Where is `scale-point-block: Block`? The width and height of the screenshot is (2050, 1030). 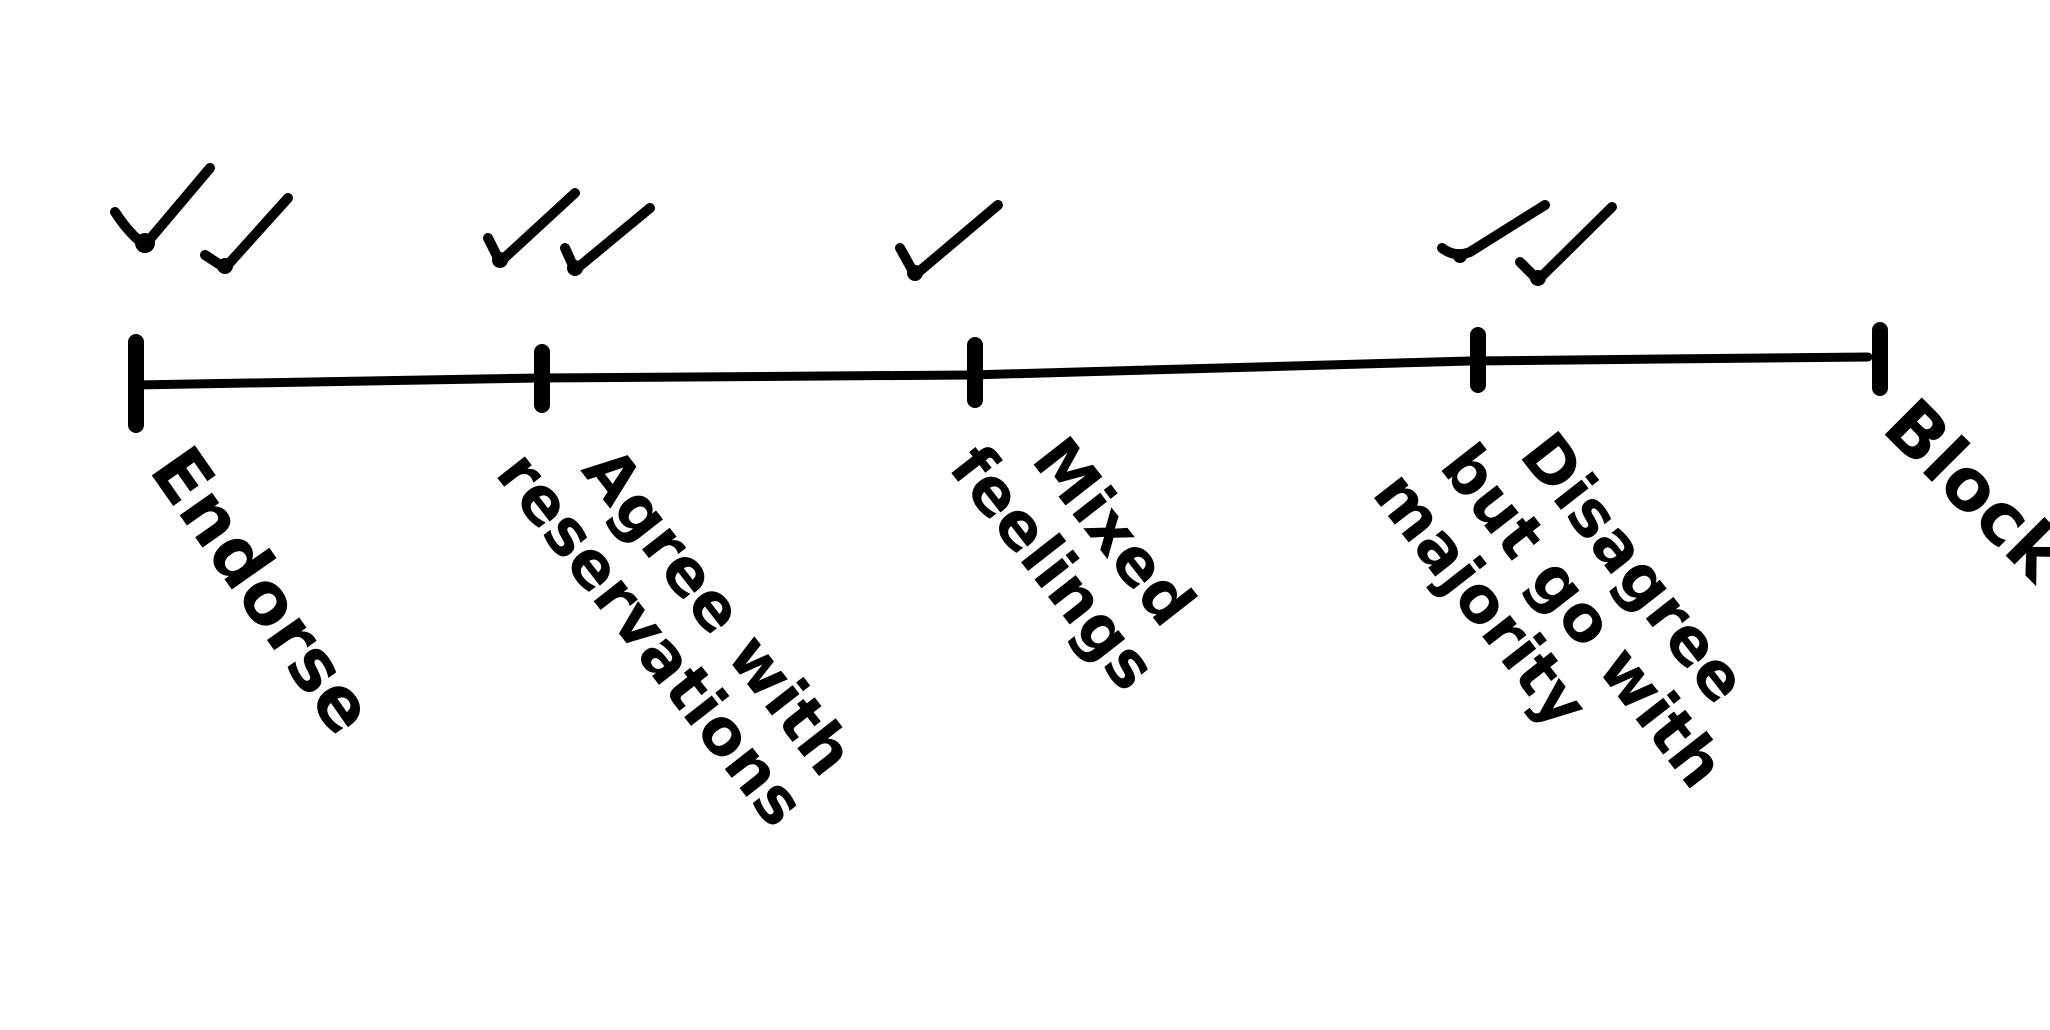
scale-point-block: Block is located at coordinates (1959, 460).